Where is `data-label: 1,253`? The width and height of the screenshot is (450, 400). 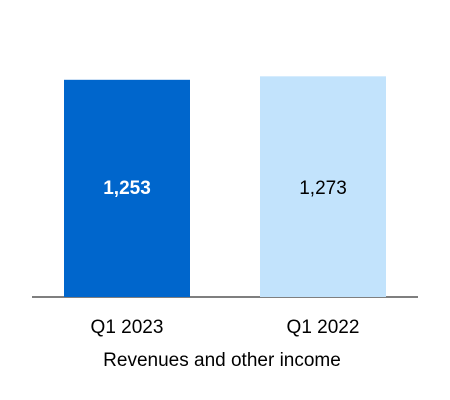
data-label: 1,253 is located at coordinates (127, 188).